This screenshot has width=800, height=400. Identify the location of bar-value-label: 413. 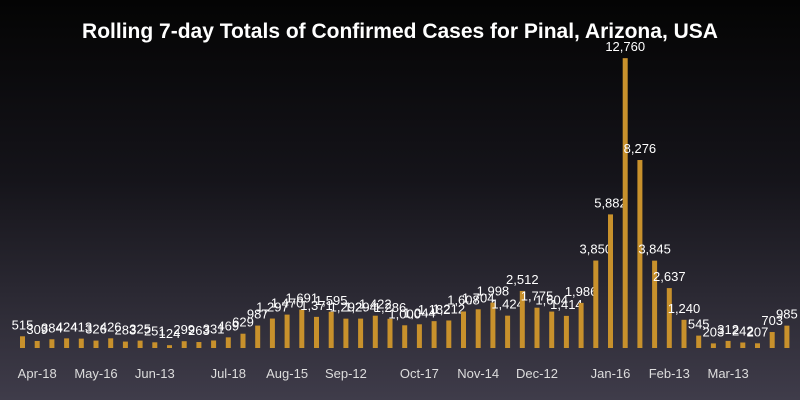
(81, 327).